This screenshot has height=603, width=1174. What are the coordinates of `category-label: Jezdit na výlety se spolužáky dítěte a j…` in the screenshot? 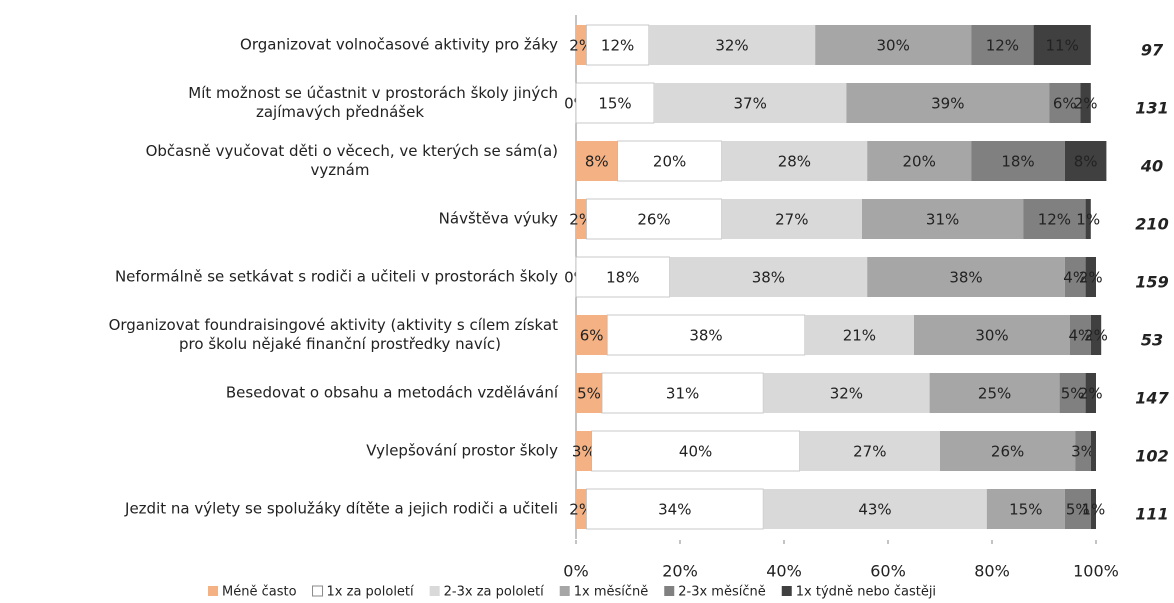 It's located at (341, 509).